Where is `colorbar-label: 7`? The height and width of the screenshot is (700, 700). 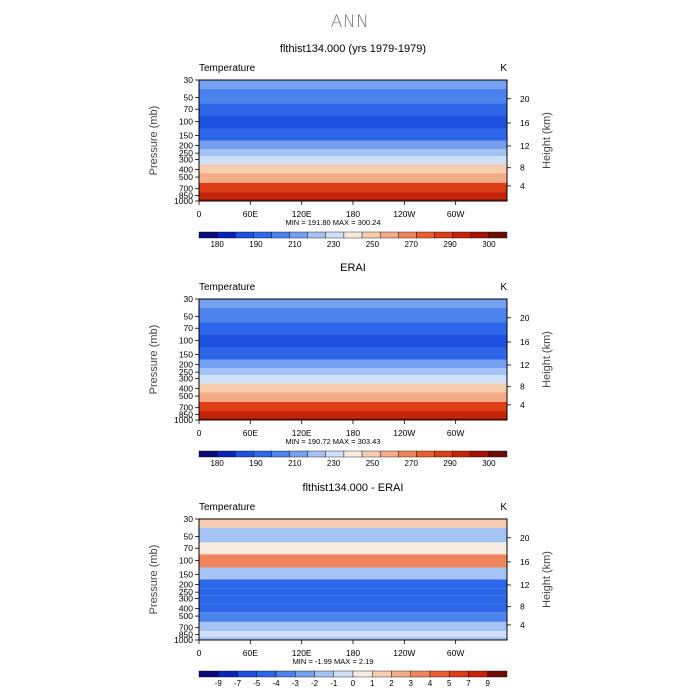 colorbar-label: 7 is located at coordinates (468, 683).